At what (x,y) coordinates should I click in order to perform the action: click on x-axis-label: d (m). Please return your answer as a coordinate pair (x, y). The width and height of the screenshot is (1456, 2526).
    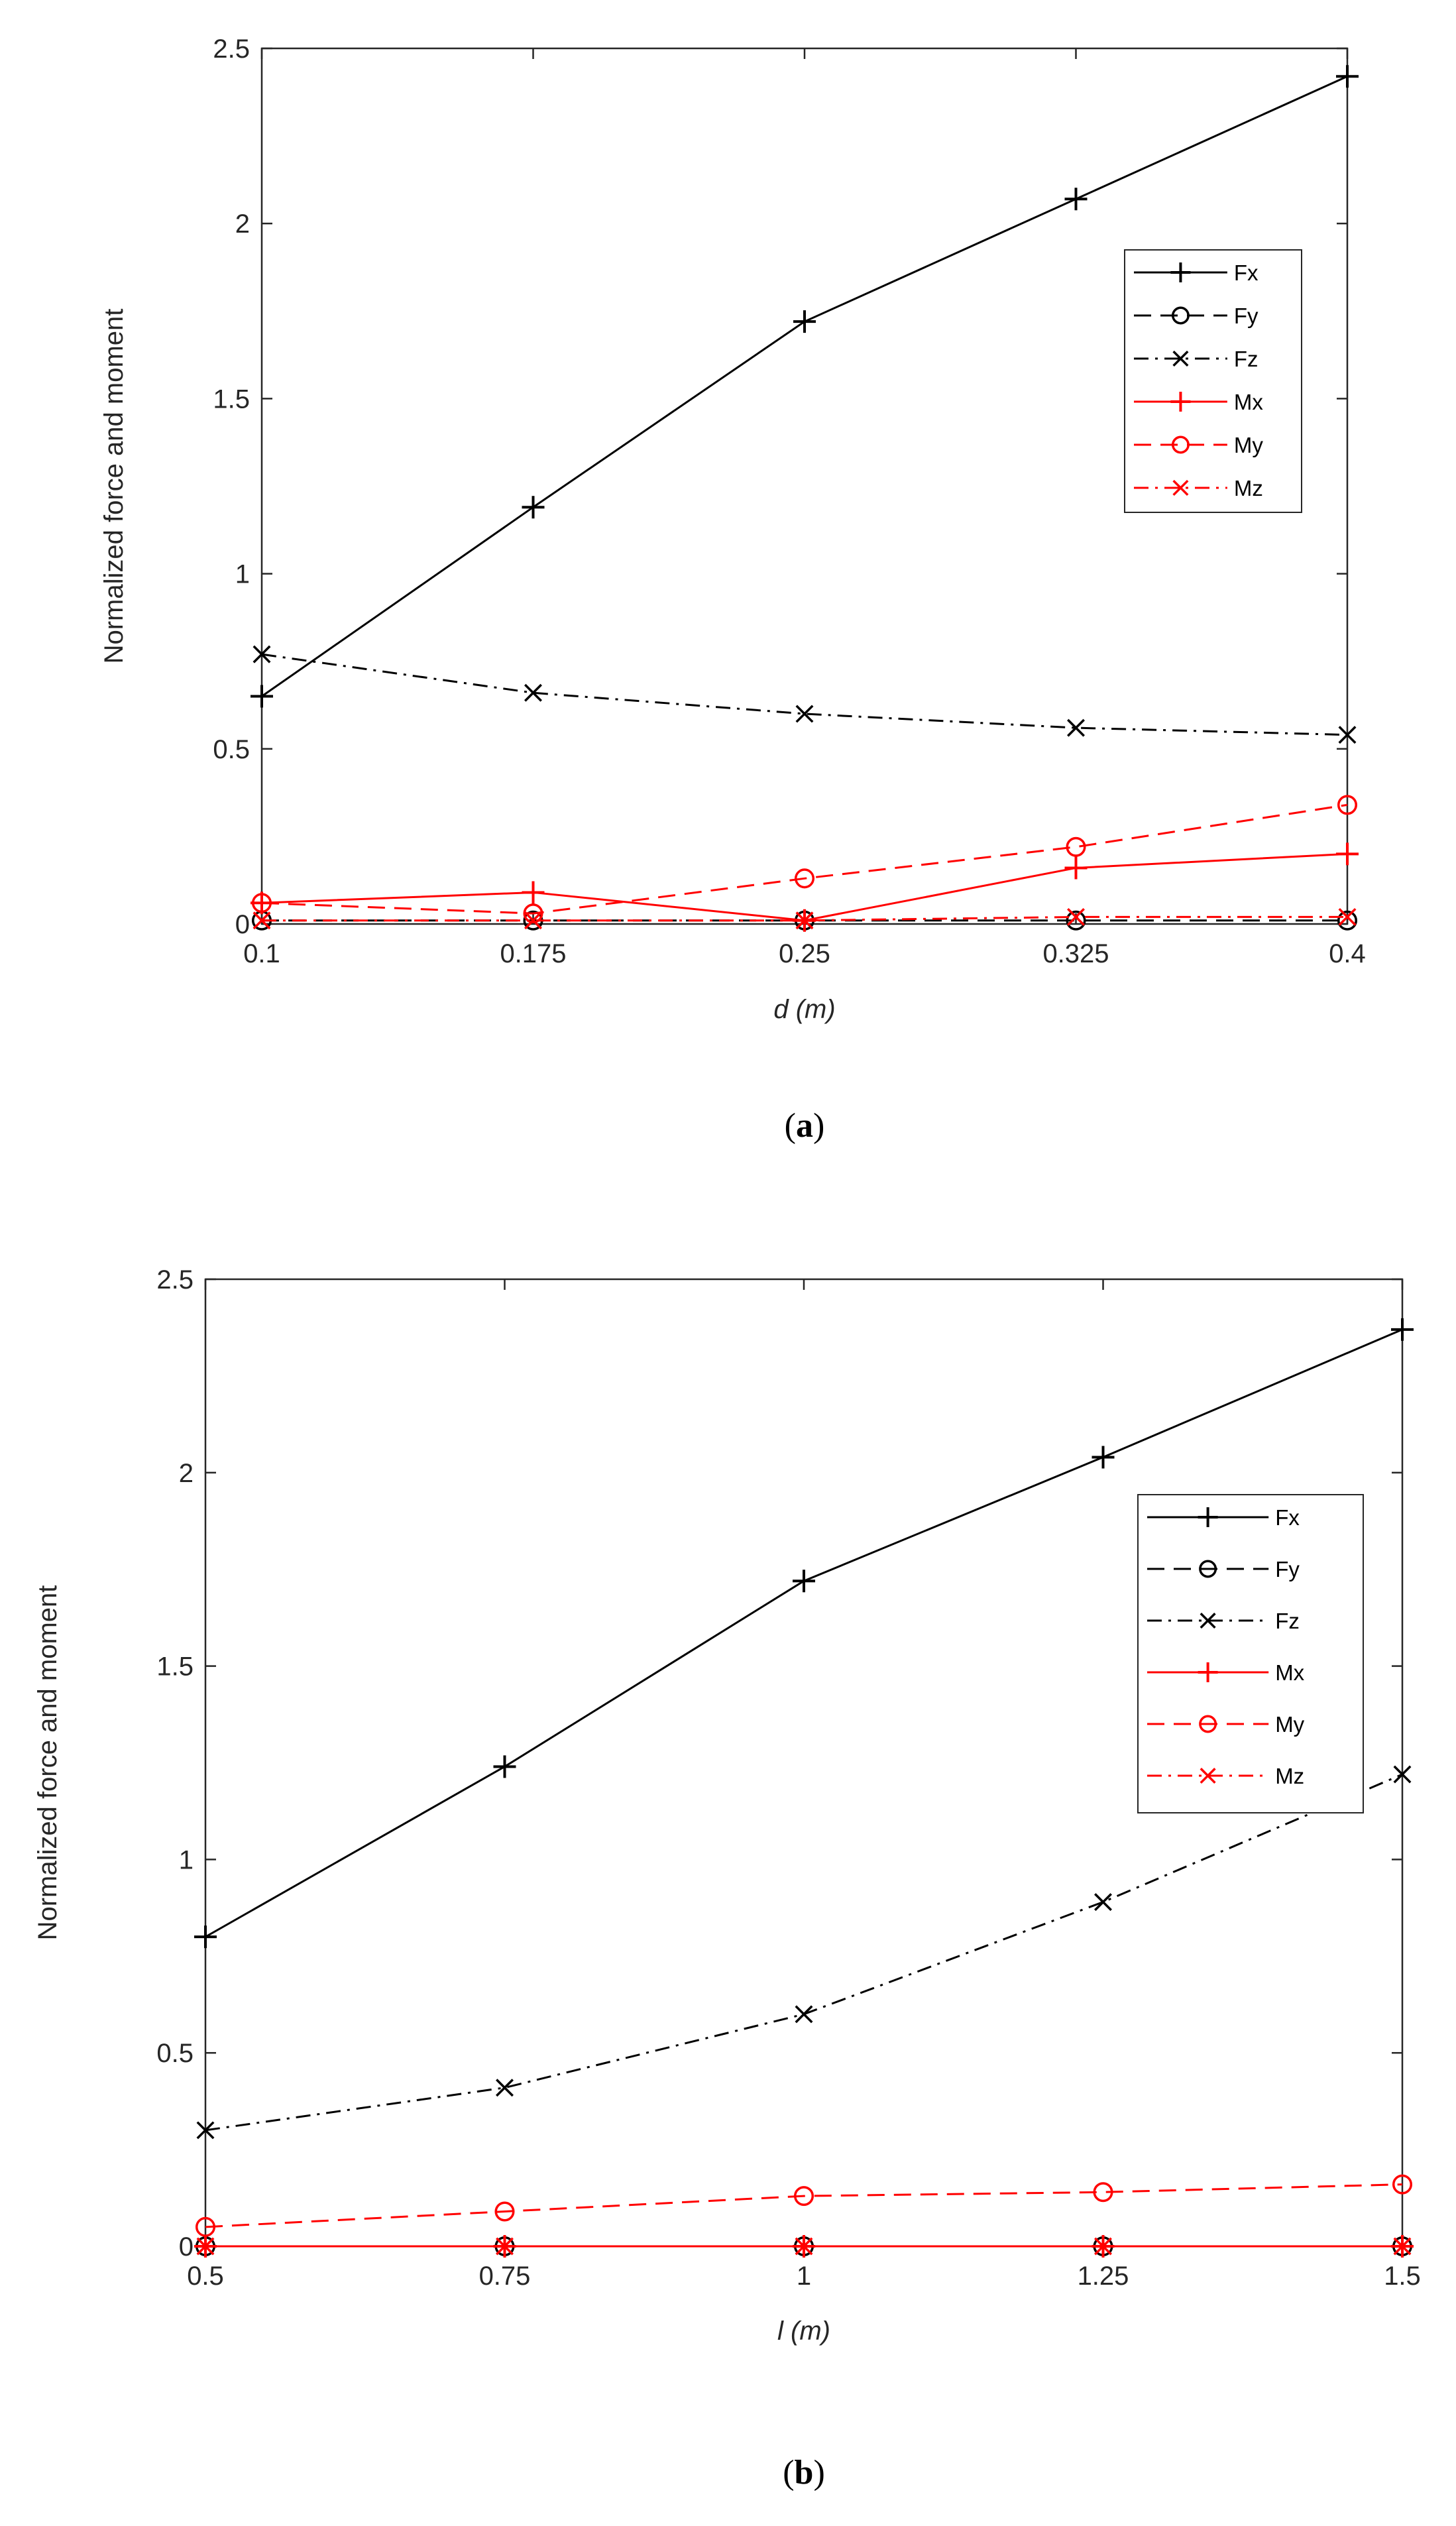
    Looking at the image, I should click on (804, 1010).